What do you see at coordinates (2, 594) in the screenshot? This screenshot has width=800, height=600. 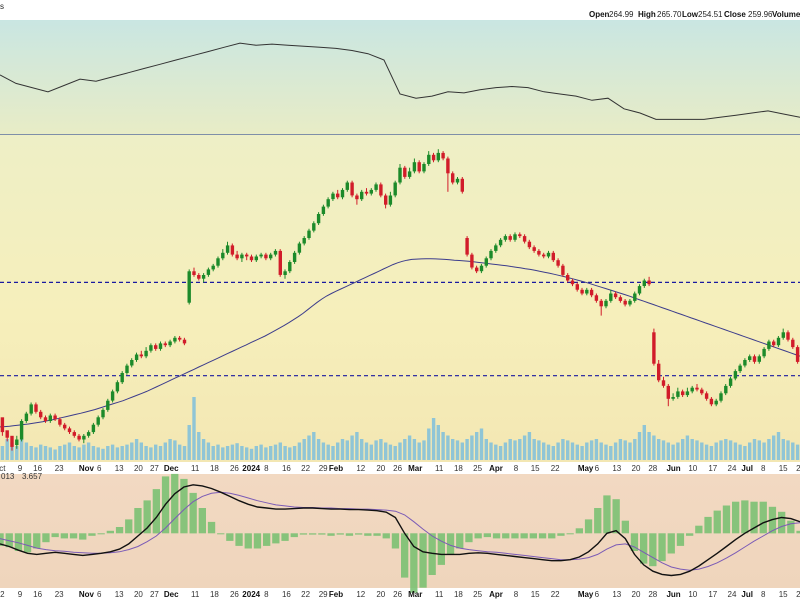 I see `macd-x-tick-label: 2` at bounding box center [2, 594].